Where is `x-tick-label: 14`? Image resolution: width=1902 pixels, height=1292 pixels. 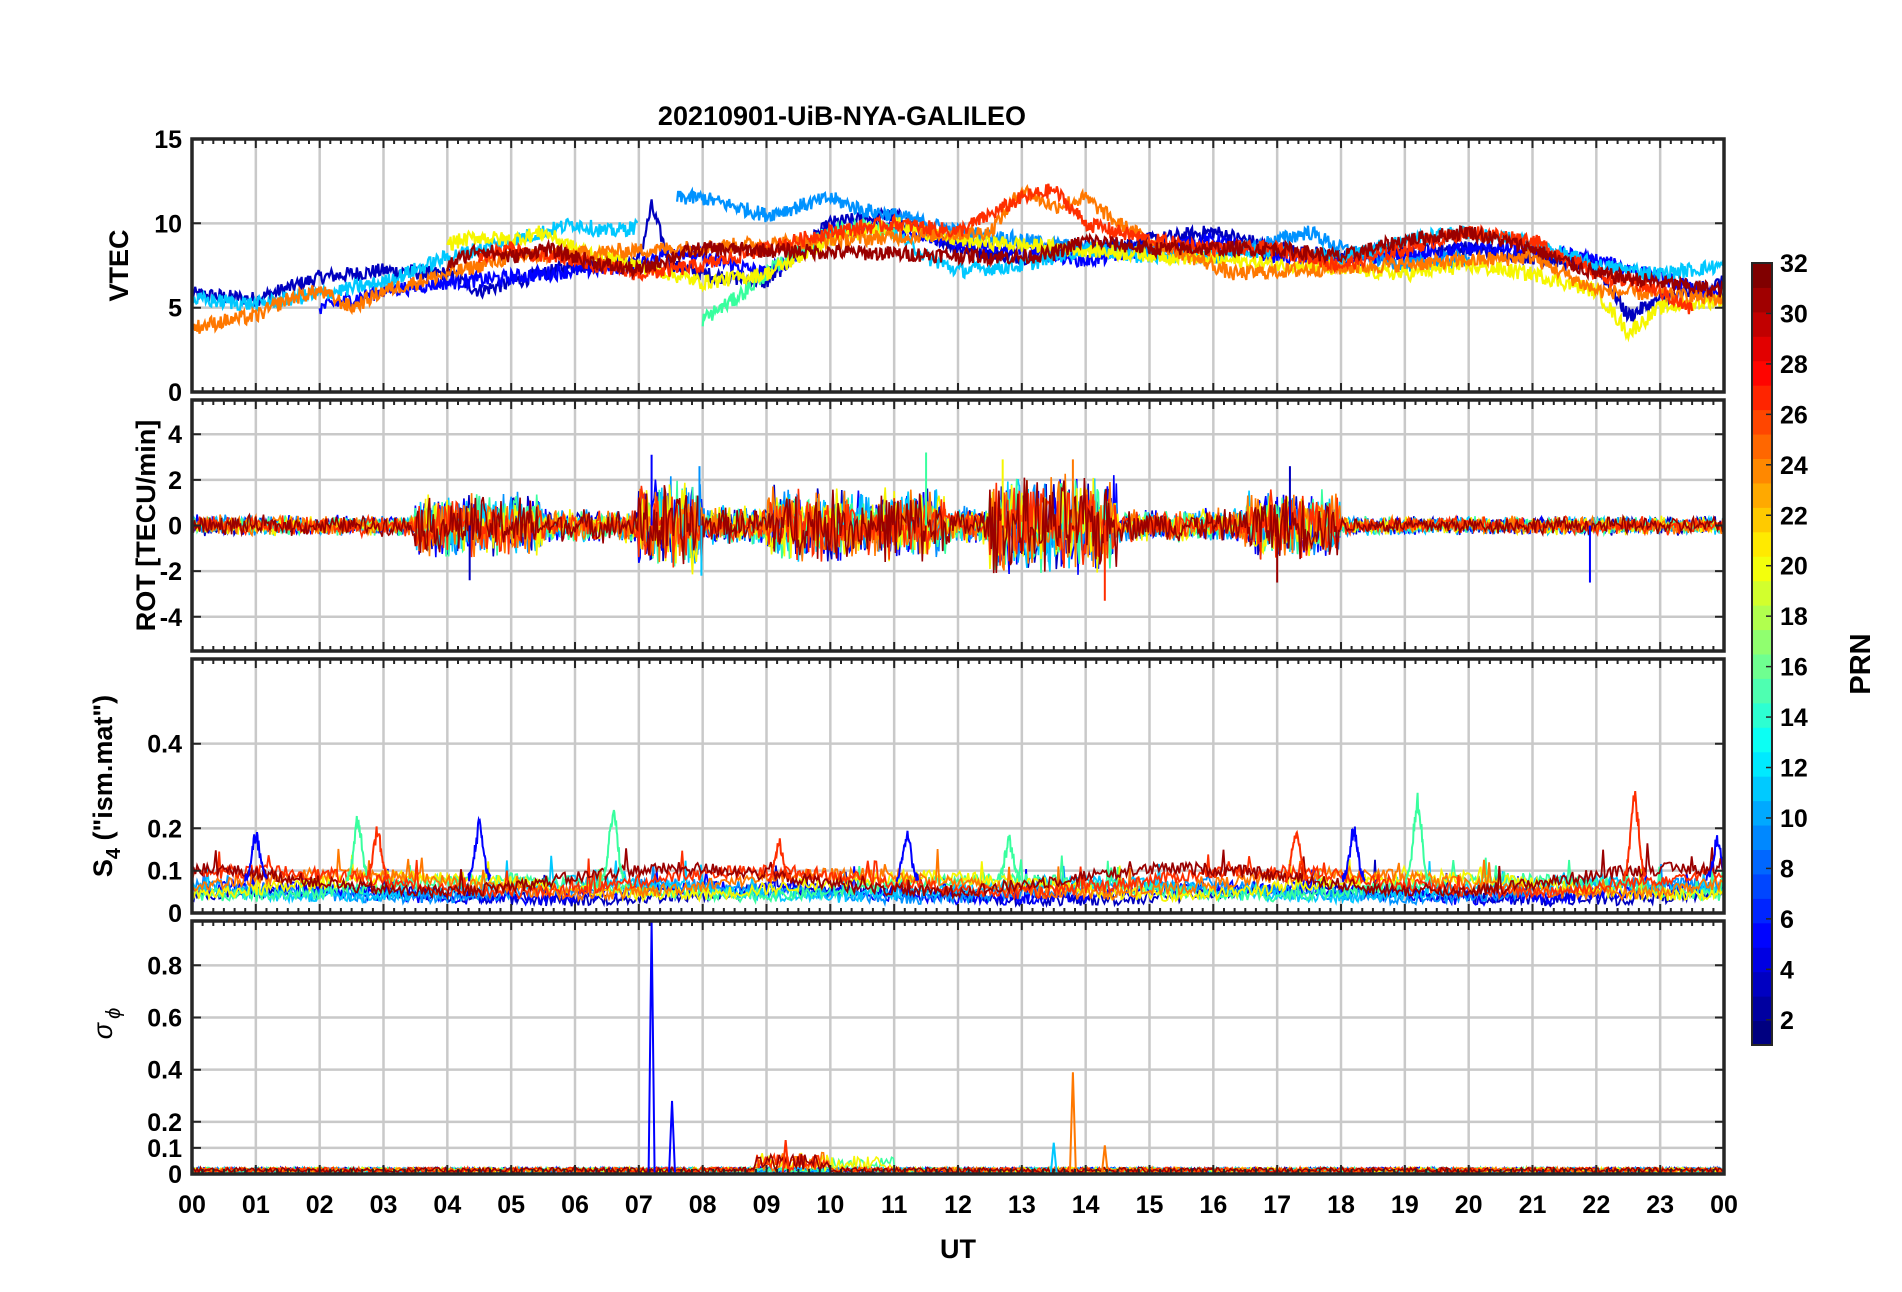 x-tick-label: 14 is located at coordinates (1086, 1205).